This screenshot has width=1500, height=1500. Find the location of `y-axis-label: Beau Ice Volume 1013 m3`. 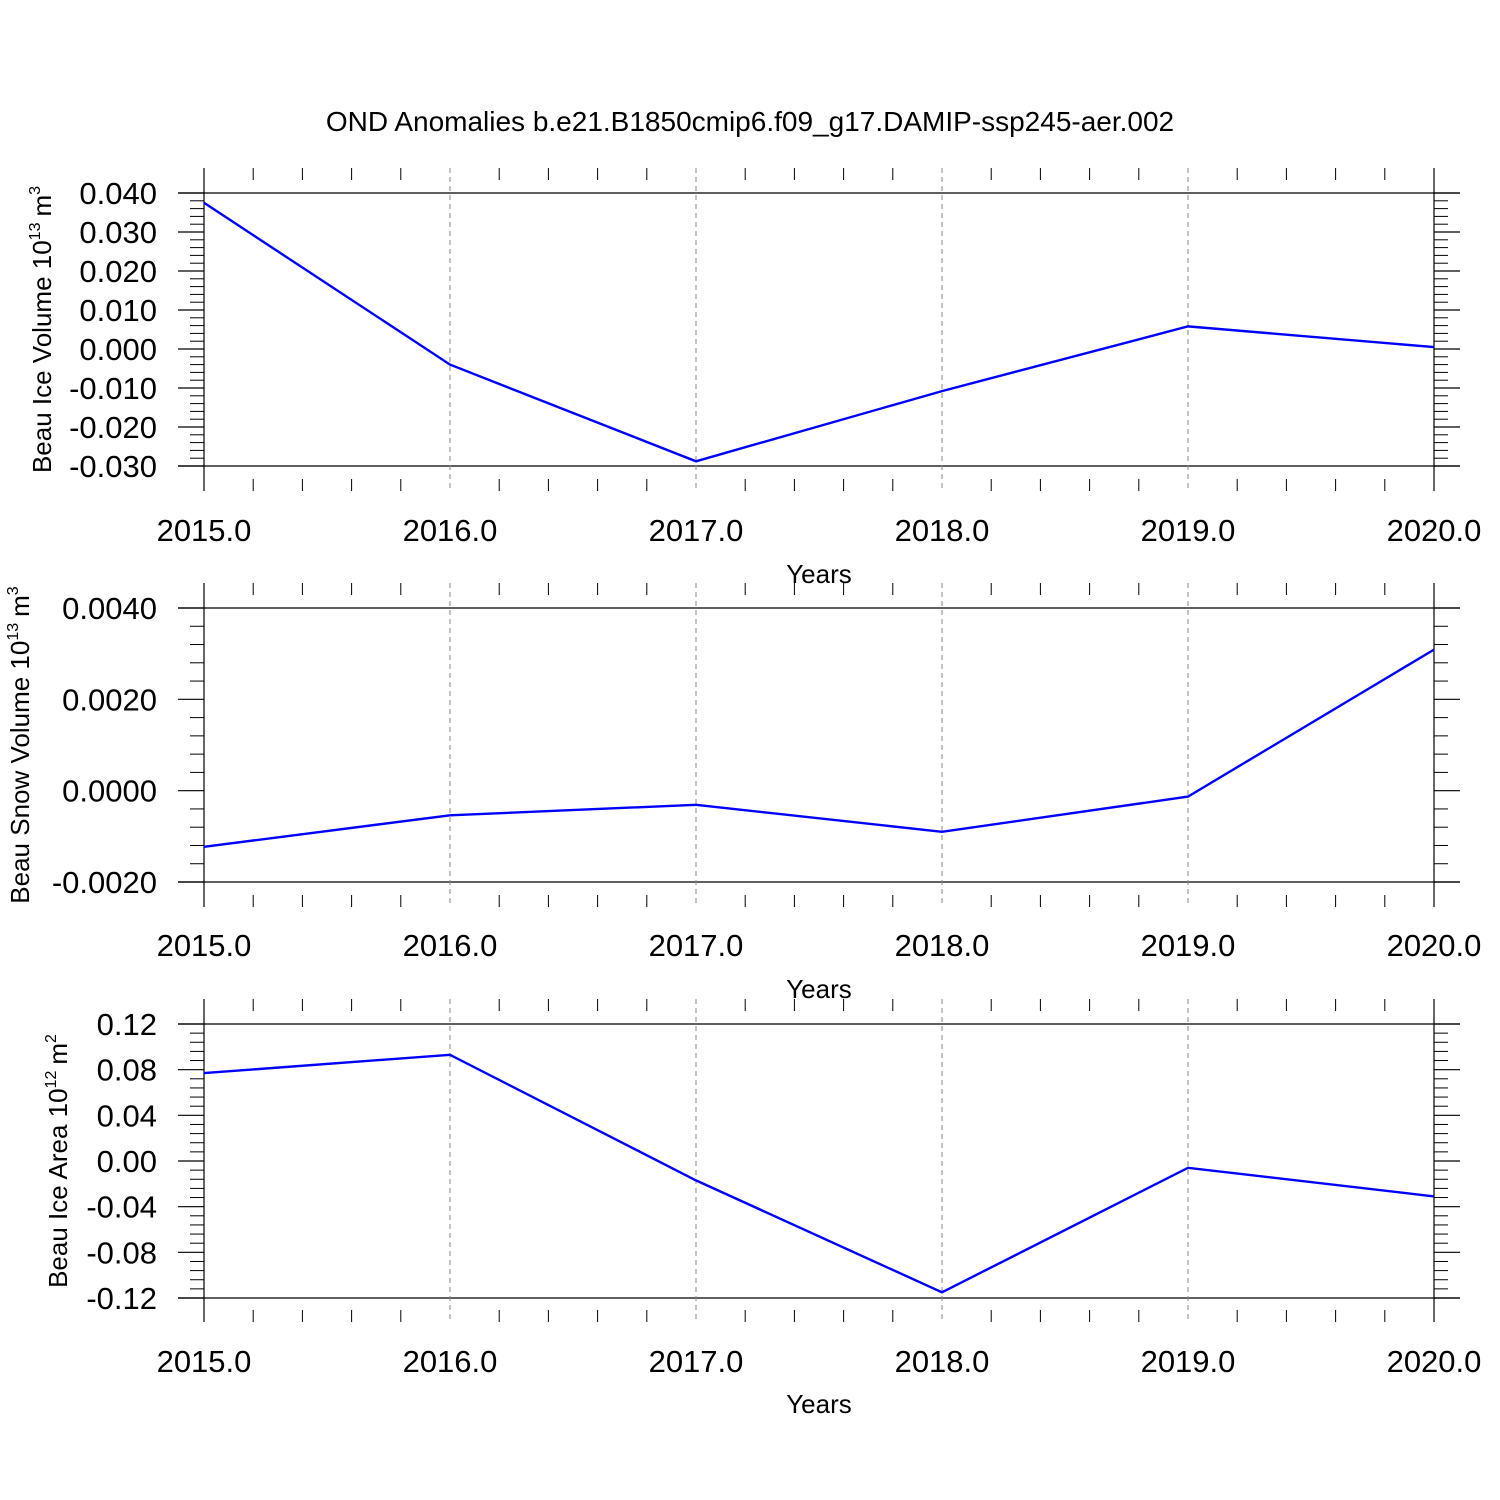

y-axis-label: Beau Ice Volume 1013 m3 is located at coordinates (42, 329).